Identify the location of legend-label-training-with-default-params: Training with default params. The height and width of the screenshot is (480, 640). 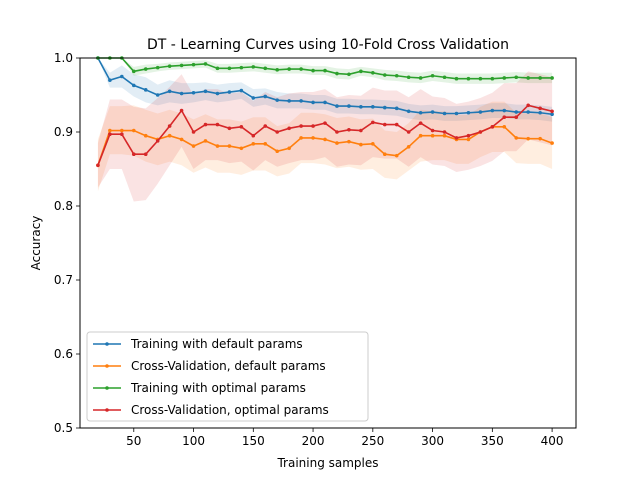
(216, 344).